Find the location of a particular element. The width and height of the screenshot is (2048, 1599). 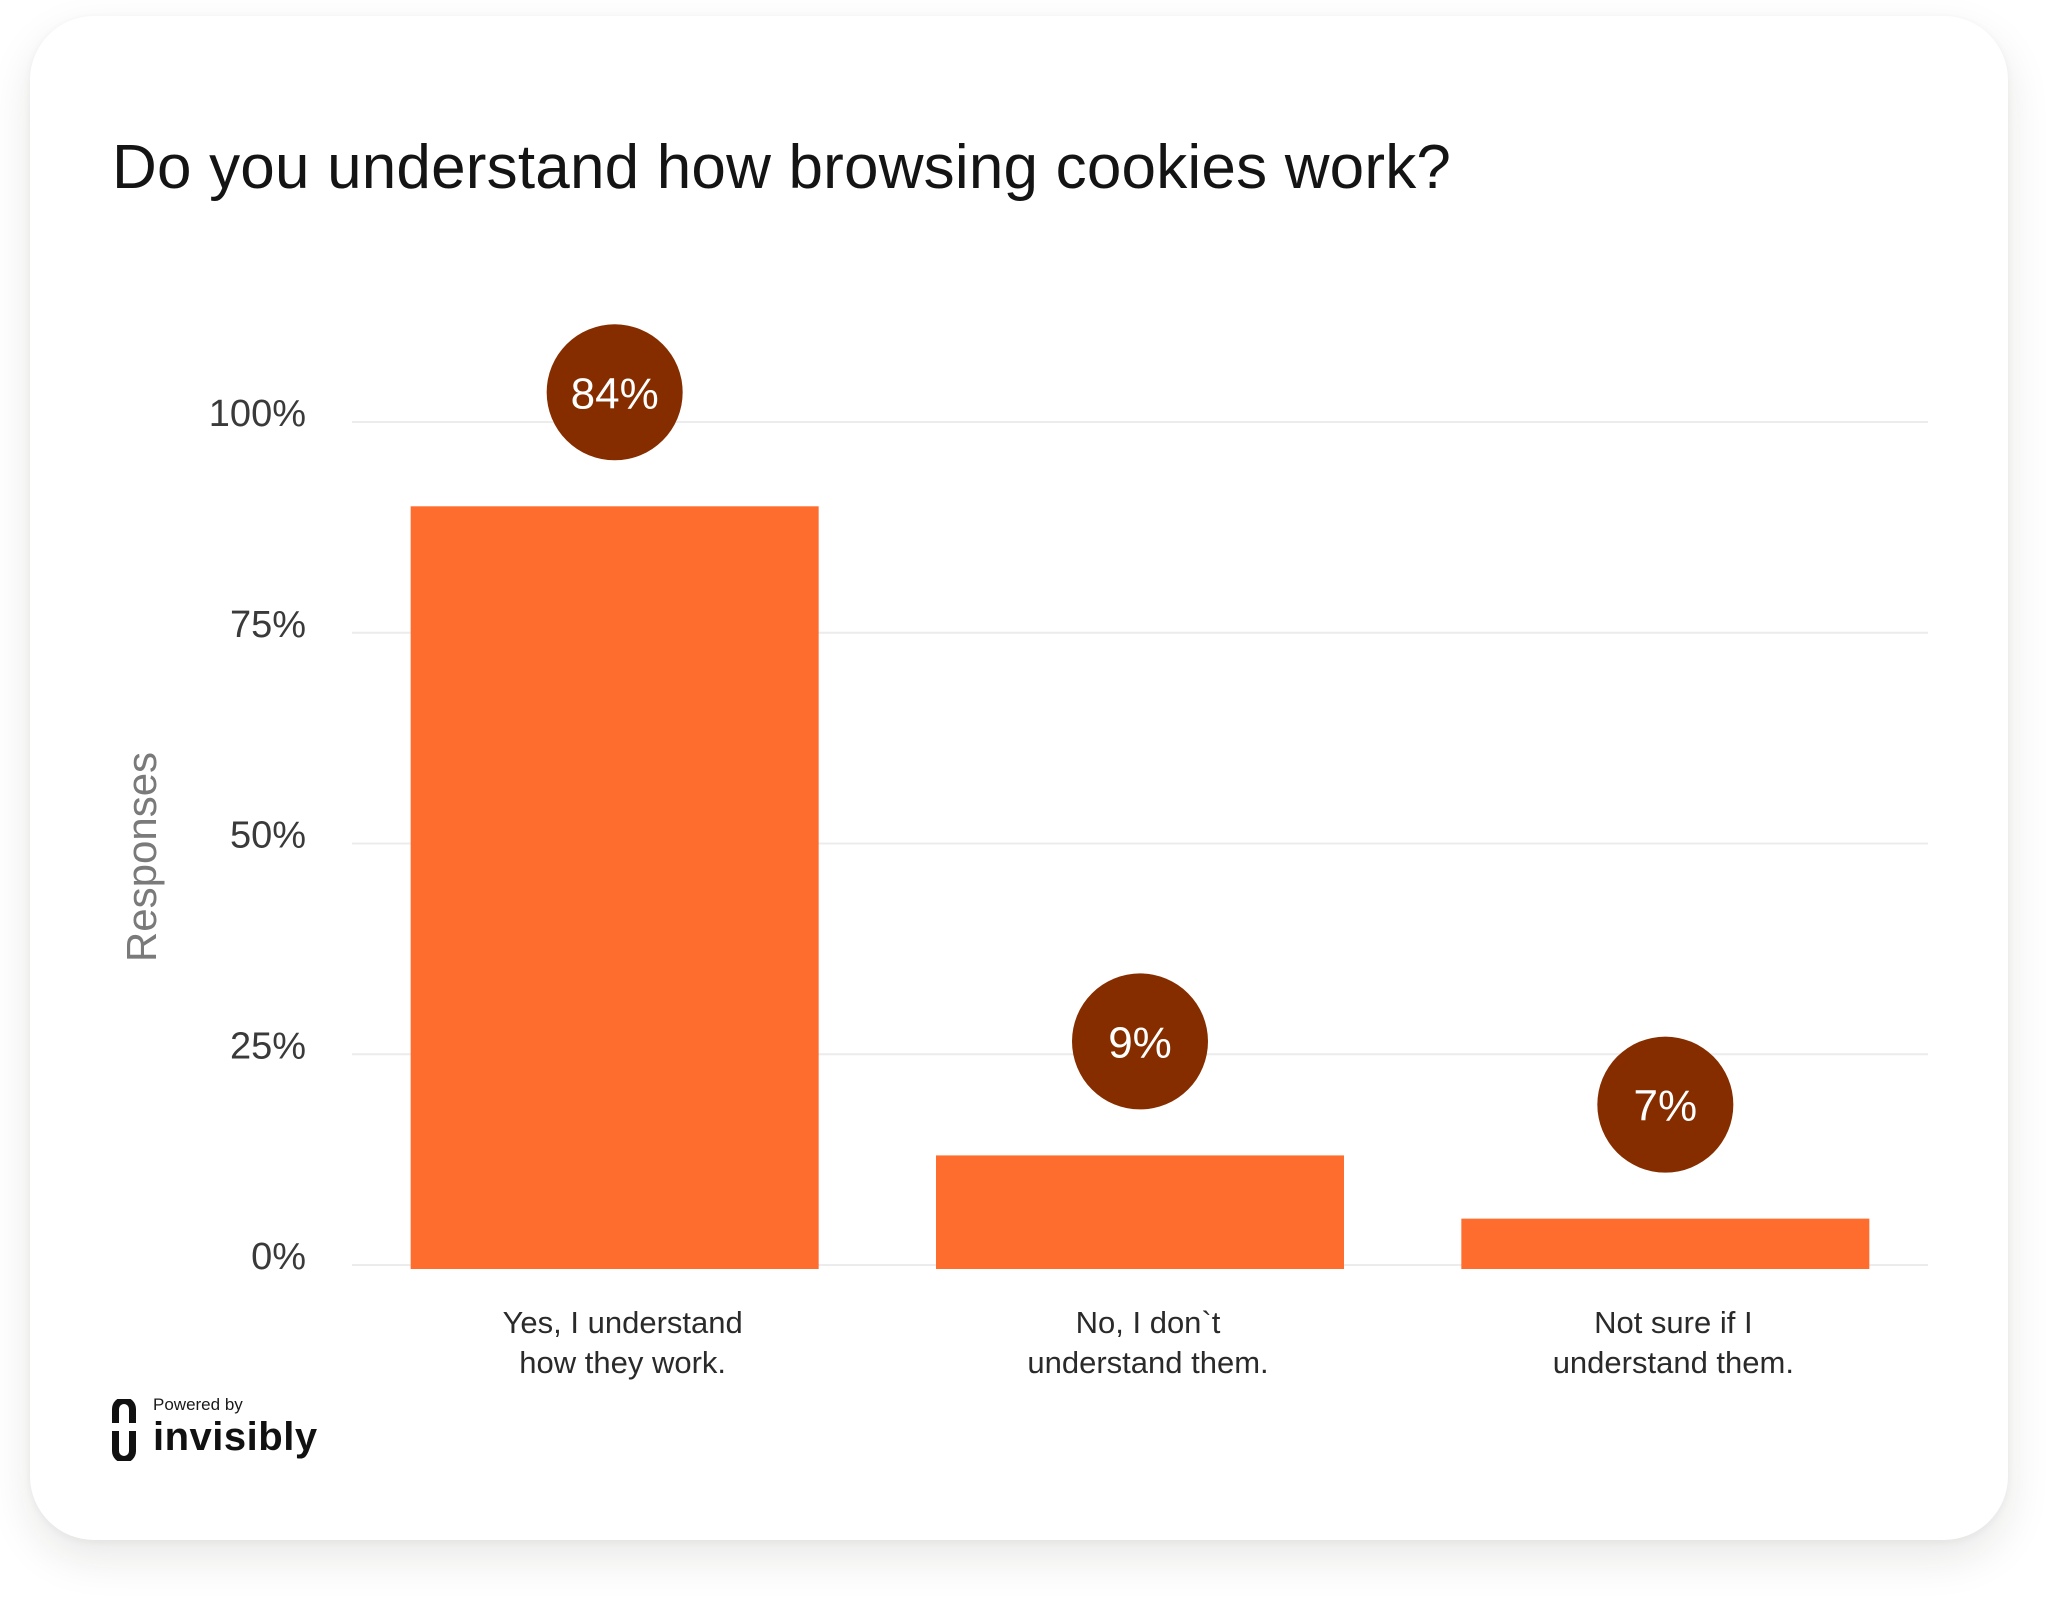

y-axis-label: Responses is located at coordinates (141, 857).